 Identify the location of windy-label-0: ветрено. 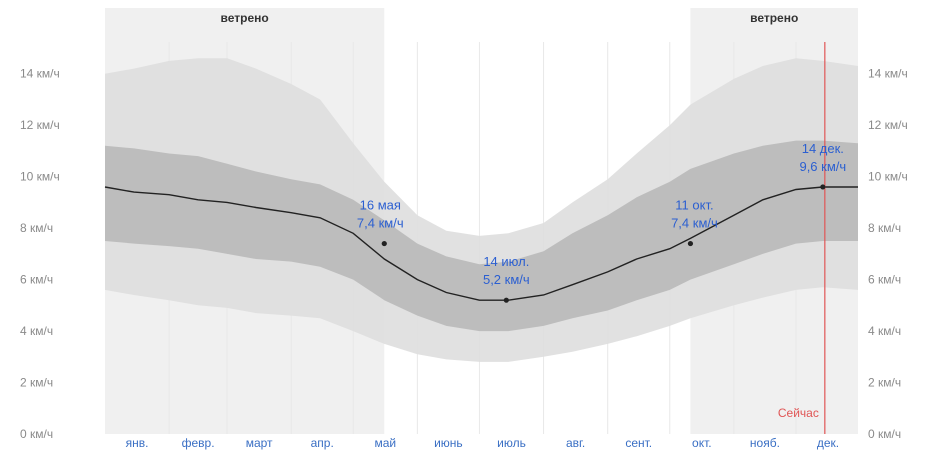
(245, 18).